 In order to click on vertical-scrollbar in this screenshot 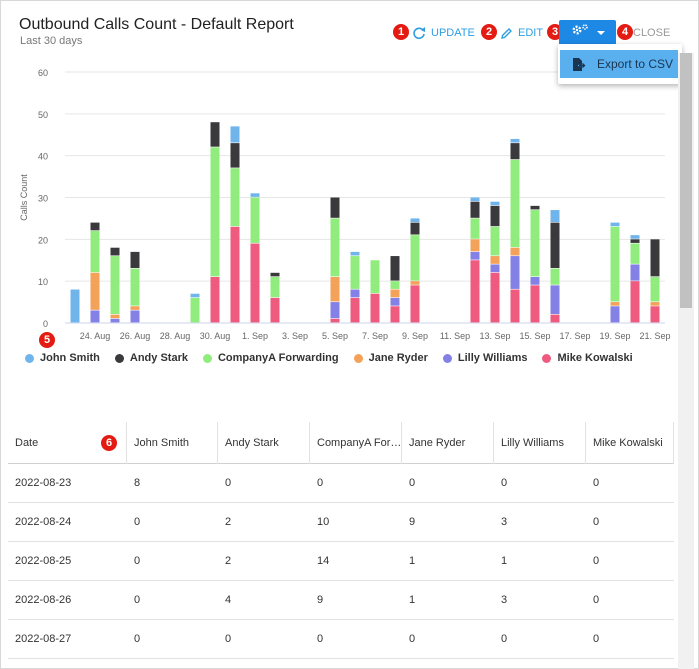, I will do `click(686, 361)`.